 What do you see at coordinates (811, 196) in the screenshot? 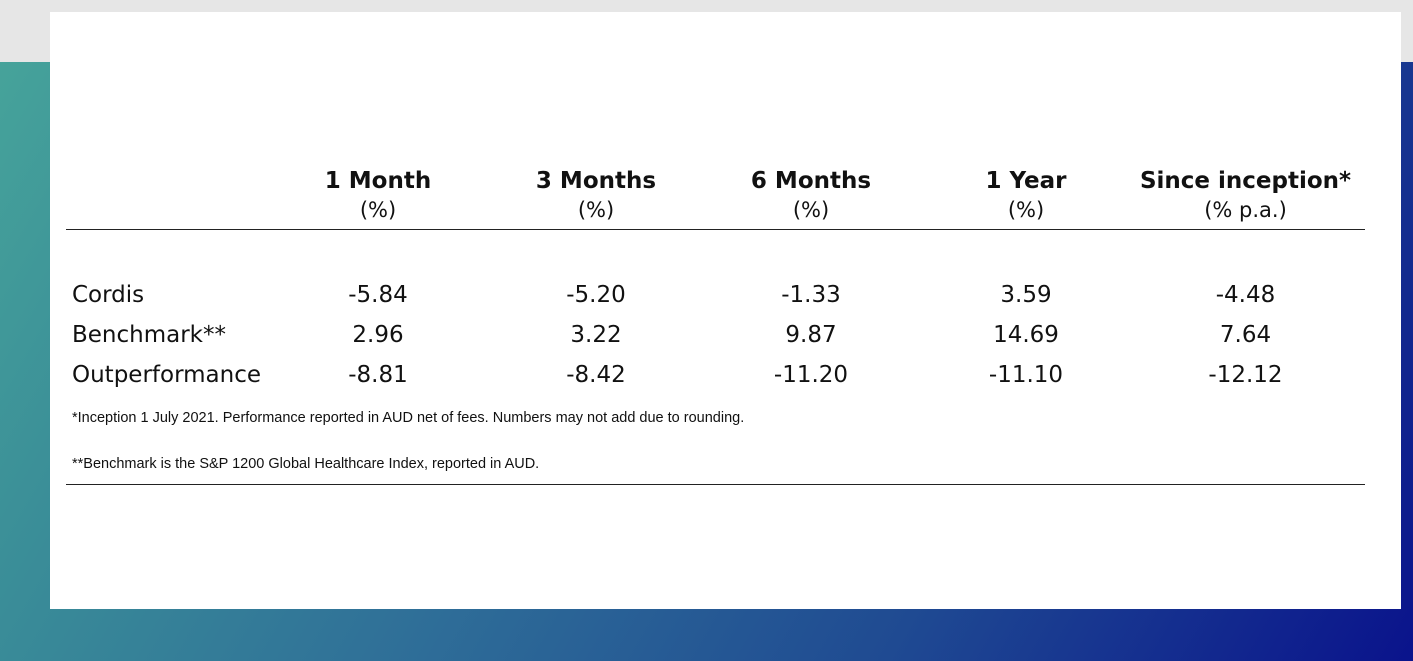
I see `column-header-6-months: 6 Months (%)` at bounding box center [811, 196].